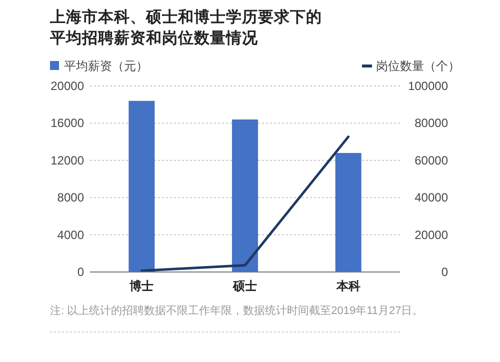 This screenshot has width=500, height=362. I want to click on y-tick-label: 12000, so click(67, 160).